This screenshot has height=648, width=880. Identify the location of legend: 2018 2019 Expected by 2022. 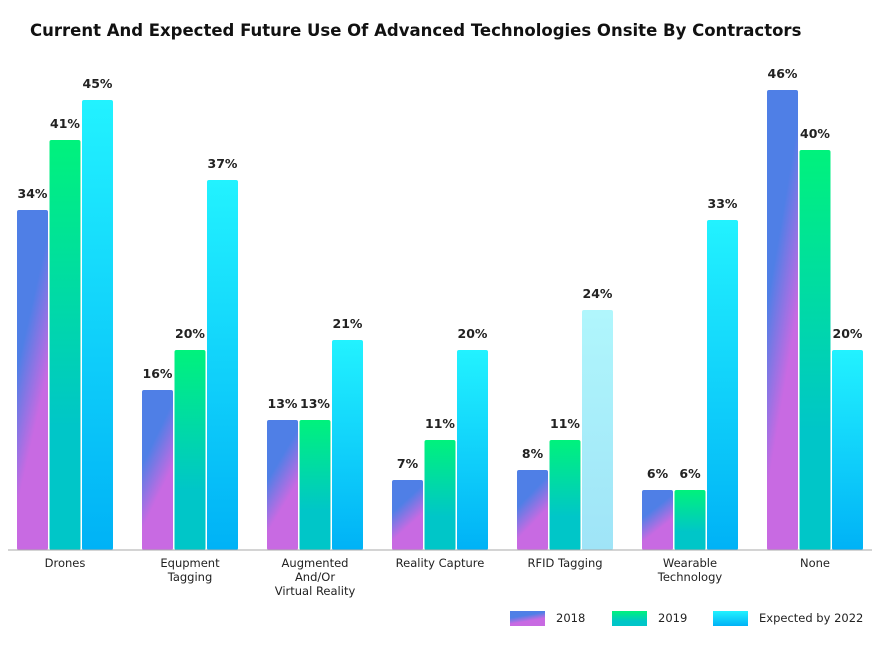
(686, 618).